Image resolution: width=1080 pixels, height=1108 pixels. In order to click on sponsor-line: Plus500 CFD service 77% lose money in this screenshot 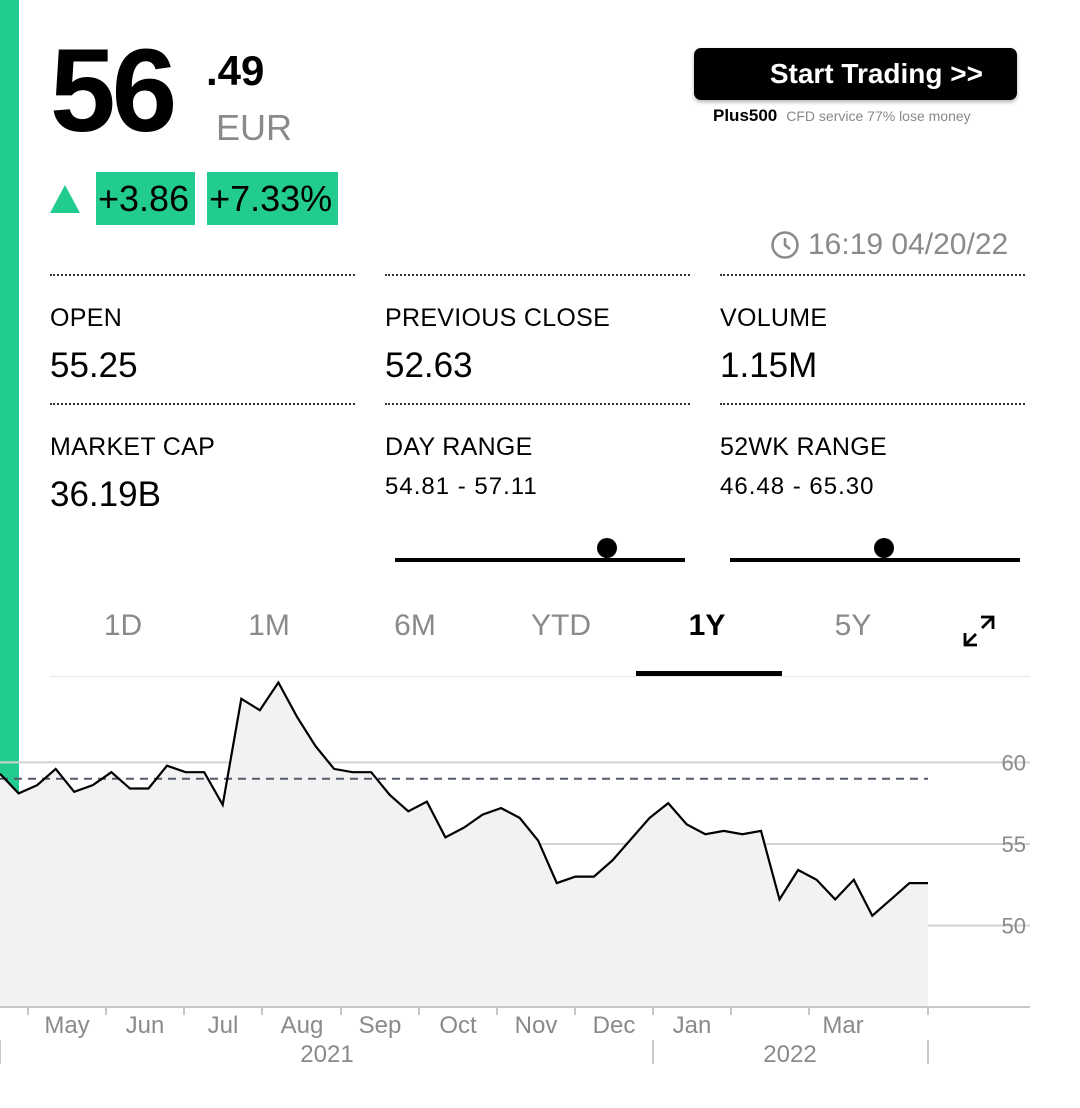, I will do `click(842, 116)`.